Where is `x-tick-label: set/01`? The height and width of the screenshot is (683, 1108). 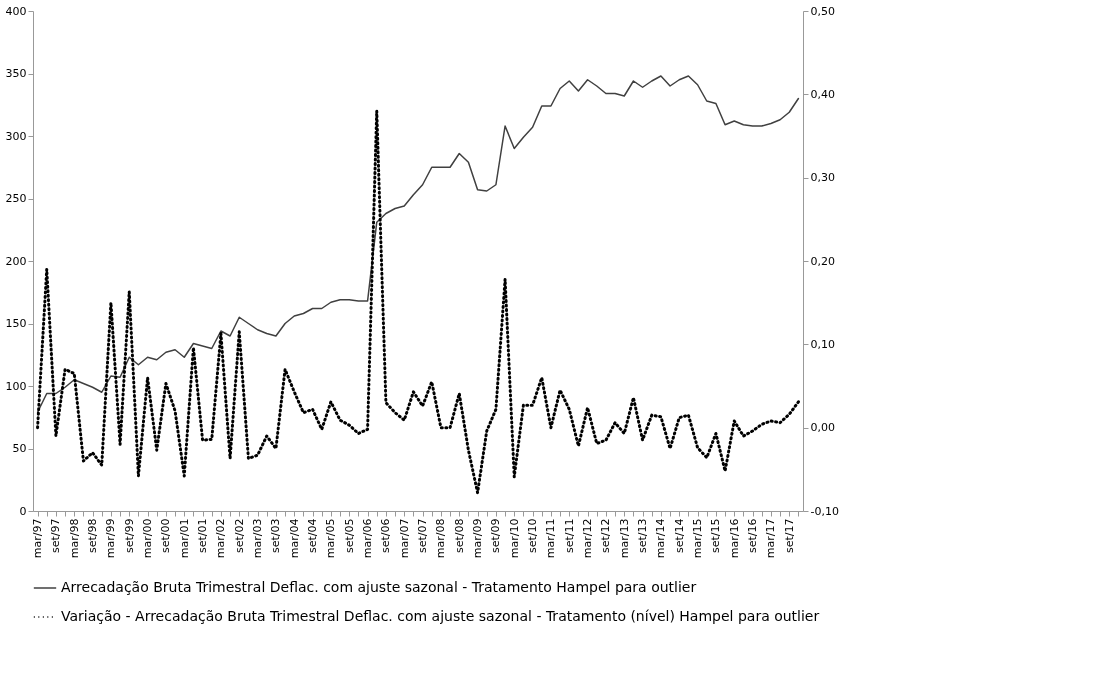
x-tick-label: set/01 is located at coordinates (203, 536).